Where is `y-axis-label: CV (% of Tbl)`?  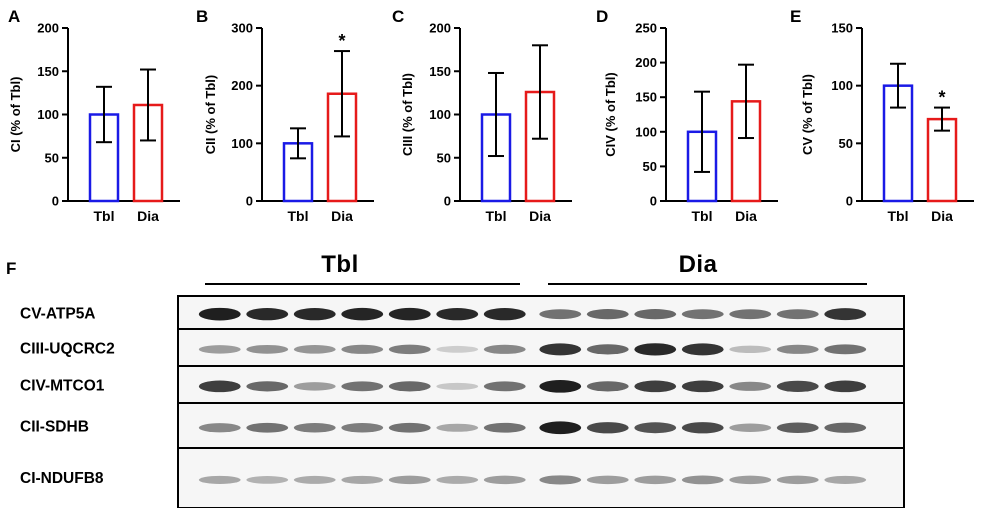 y-axis-label: CV (% of Tbl) is located at coordinates (807, 114).